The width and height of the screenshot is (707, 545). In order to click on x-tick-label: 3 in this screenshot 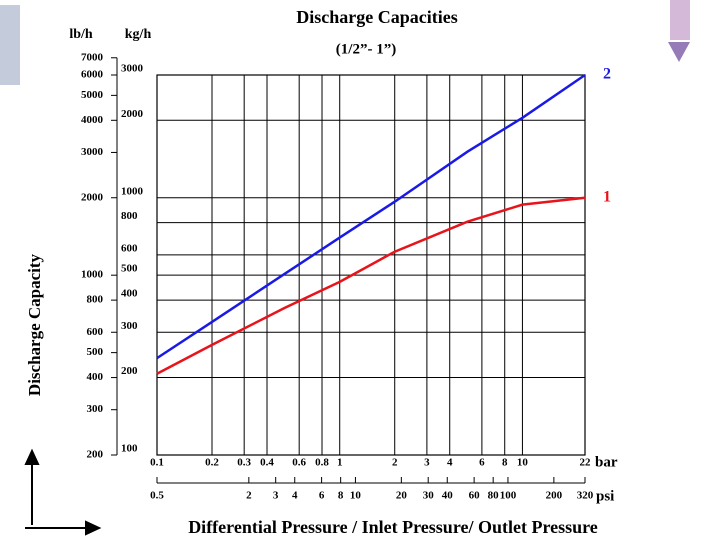, I will do `click(427, 463)`.